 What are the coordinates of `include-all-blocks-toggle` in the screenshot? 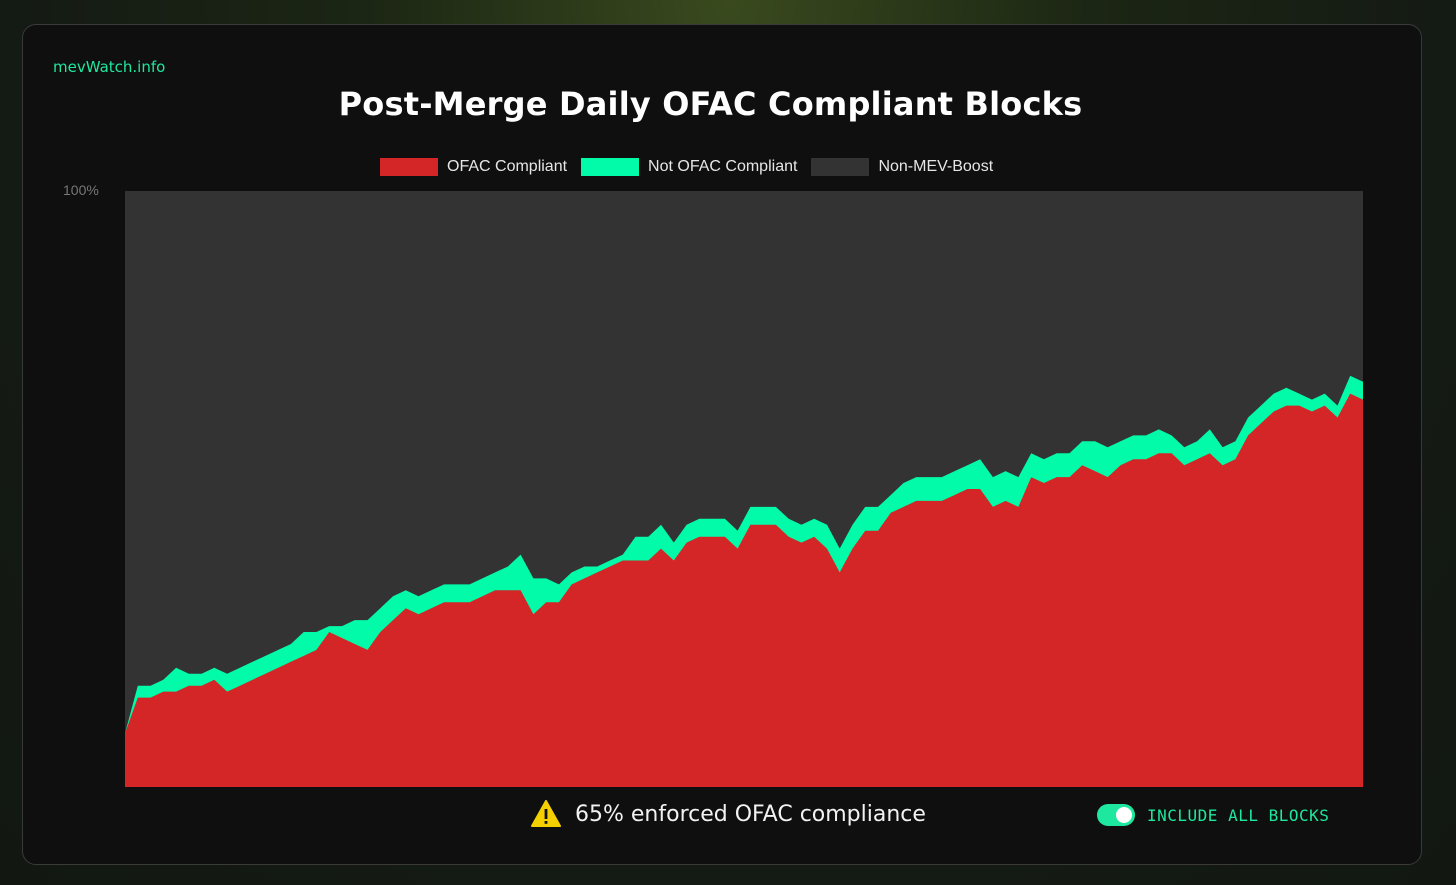 It's located at (1116, 815).